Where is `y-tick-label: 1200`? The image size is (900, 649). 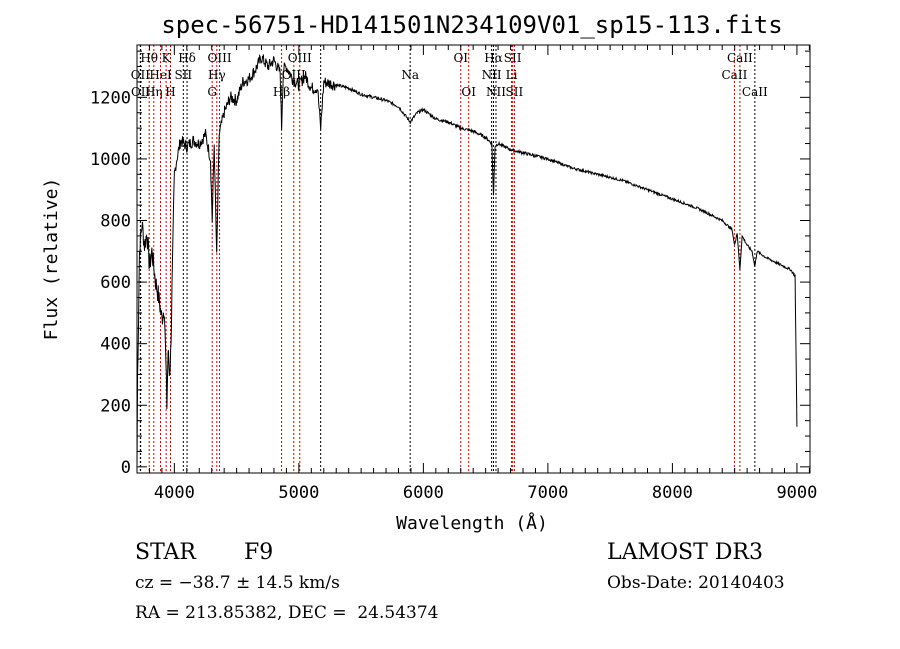
y-tick-label: 1200 is located at coordinates (110, 98).